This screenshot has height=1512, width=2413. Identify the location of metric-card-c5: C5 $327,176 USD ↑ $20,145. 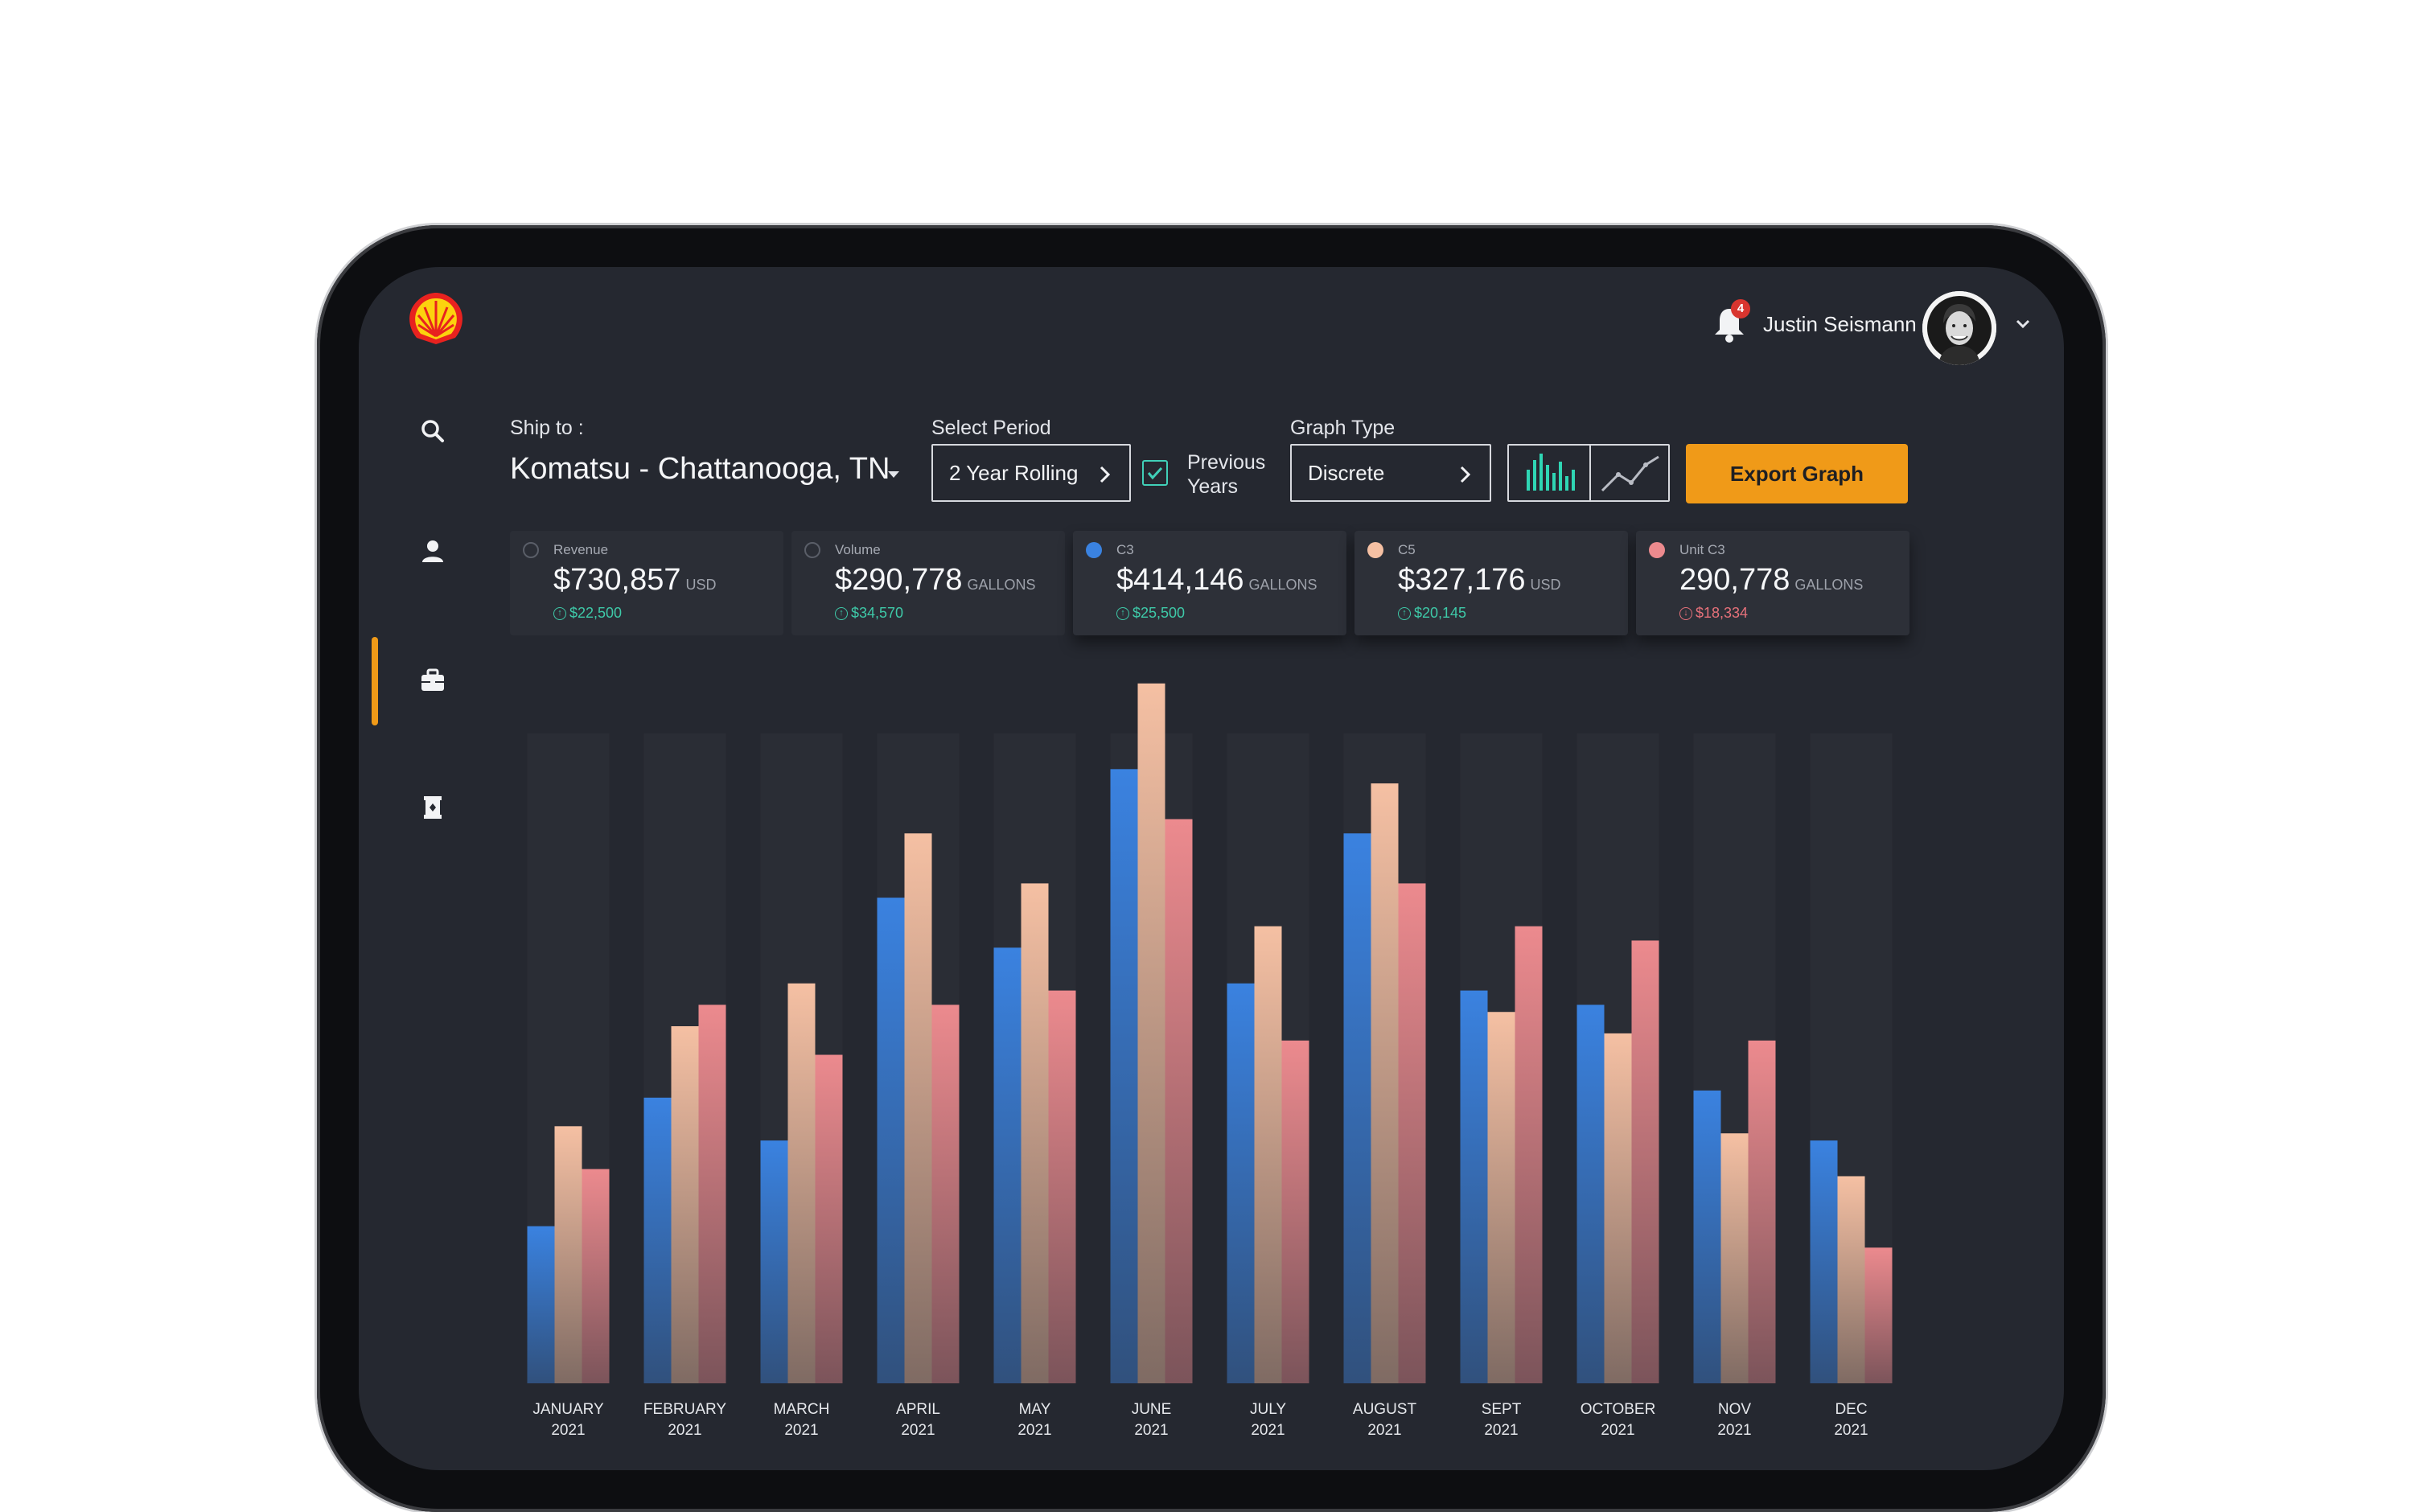
(1491, 583).